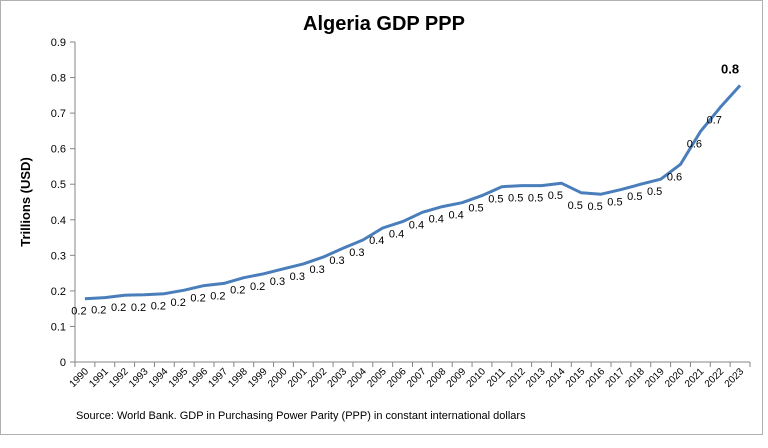 Image resolution: width=768 pixels, height=448 pixels. What do you see at coordinates (58, 43) in the screenshot?
I see `y-tick-label: 0.9` at bounding box center [58, 43].